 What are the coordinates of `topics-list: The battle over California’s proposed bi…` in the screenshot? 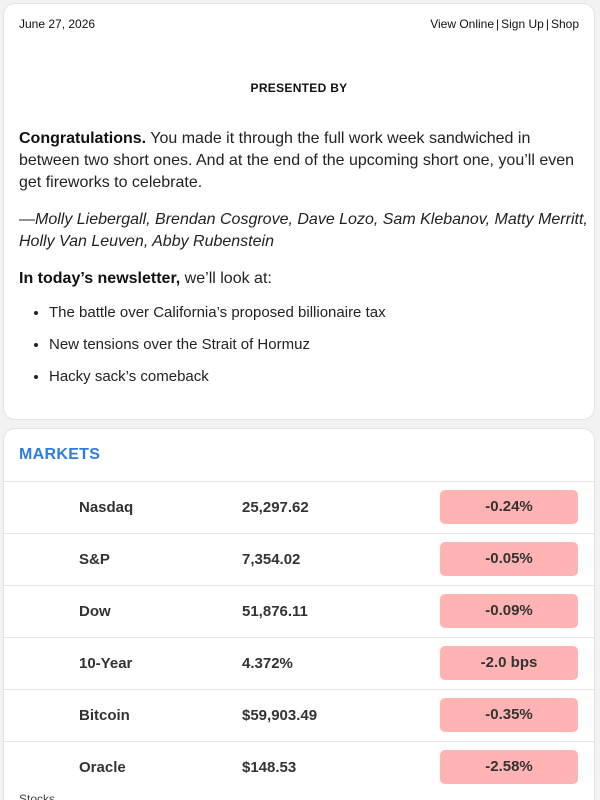 It's located at (202, 350).